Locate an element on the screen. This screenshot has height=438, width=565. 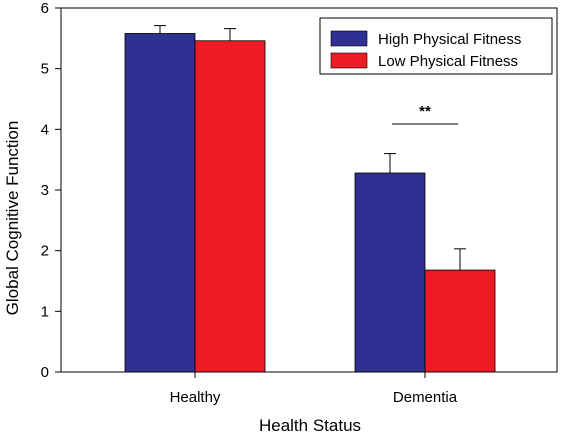
x-tick-label: Dementia is located at coordinates (425, 397).